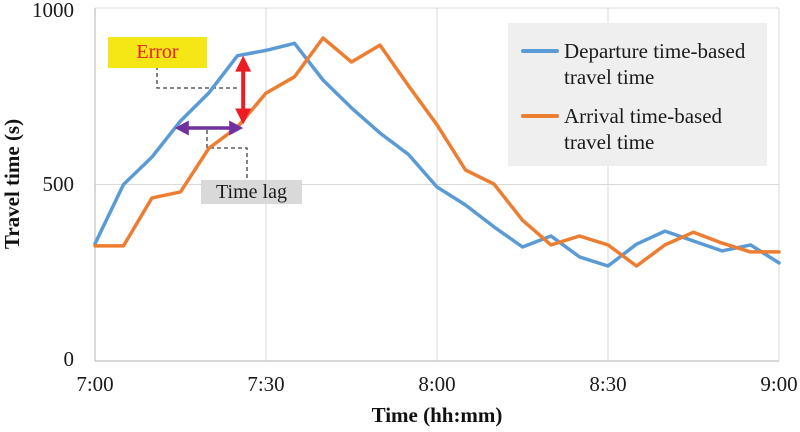 The image size is (800, 432). I want to click on error-annotation: Error, so click(157, 52).